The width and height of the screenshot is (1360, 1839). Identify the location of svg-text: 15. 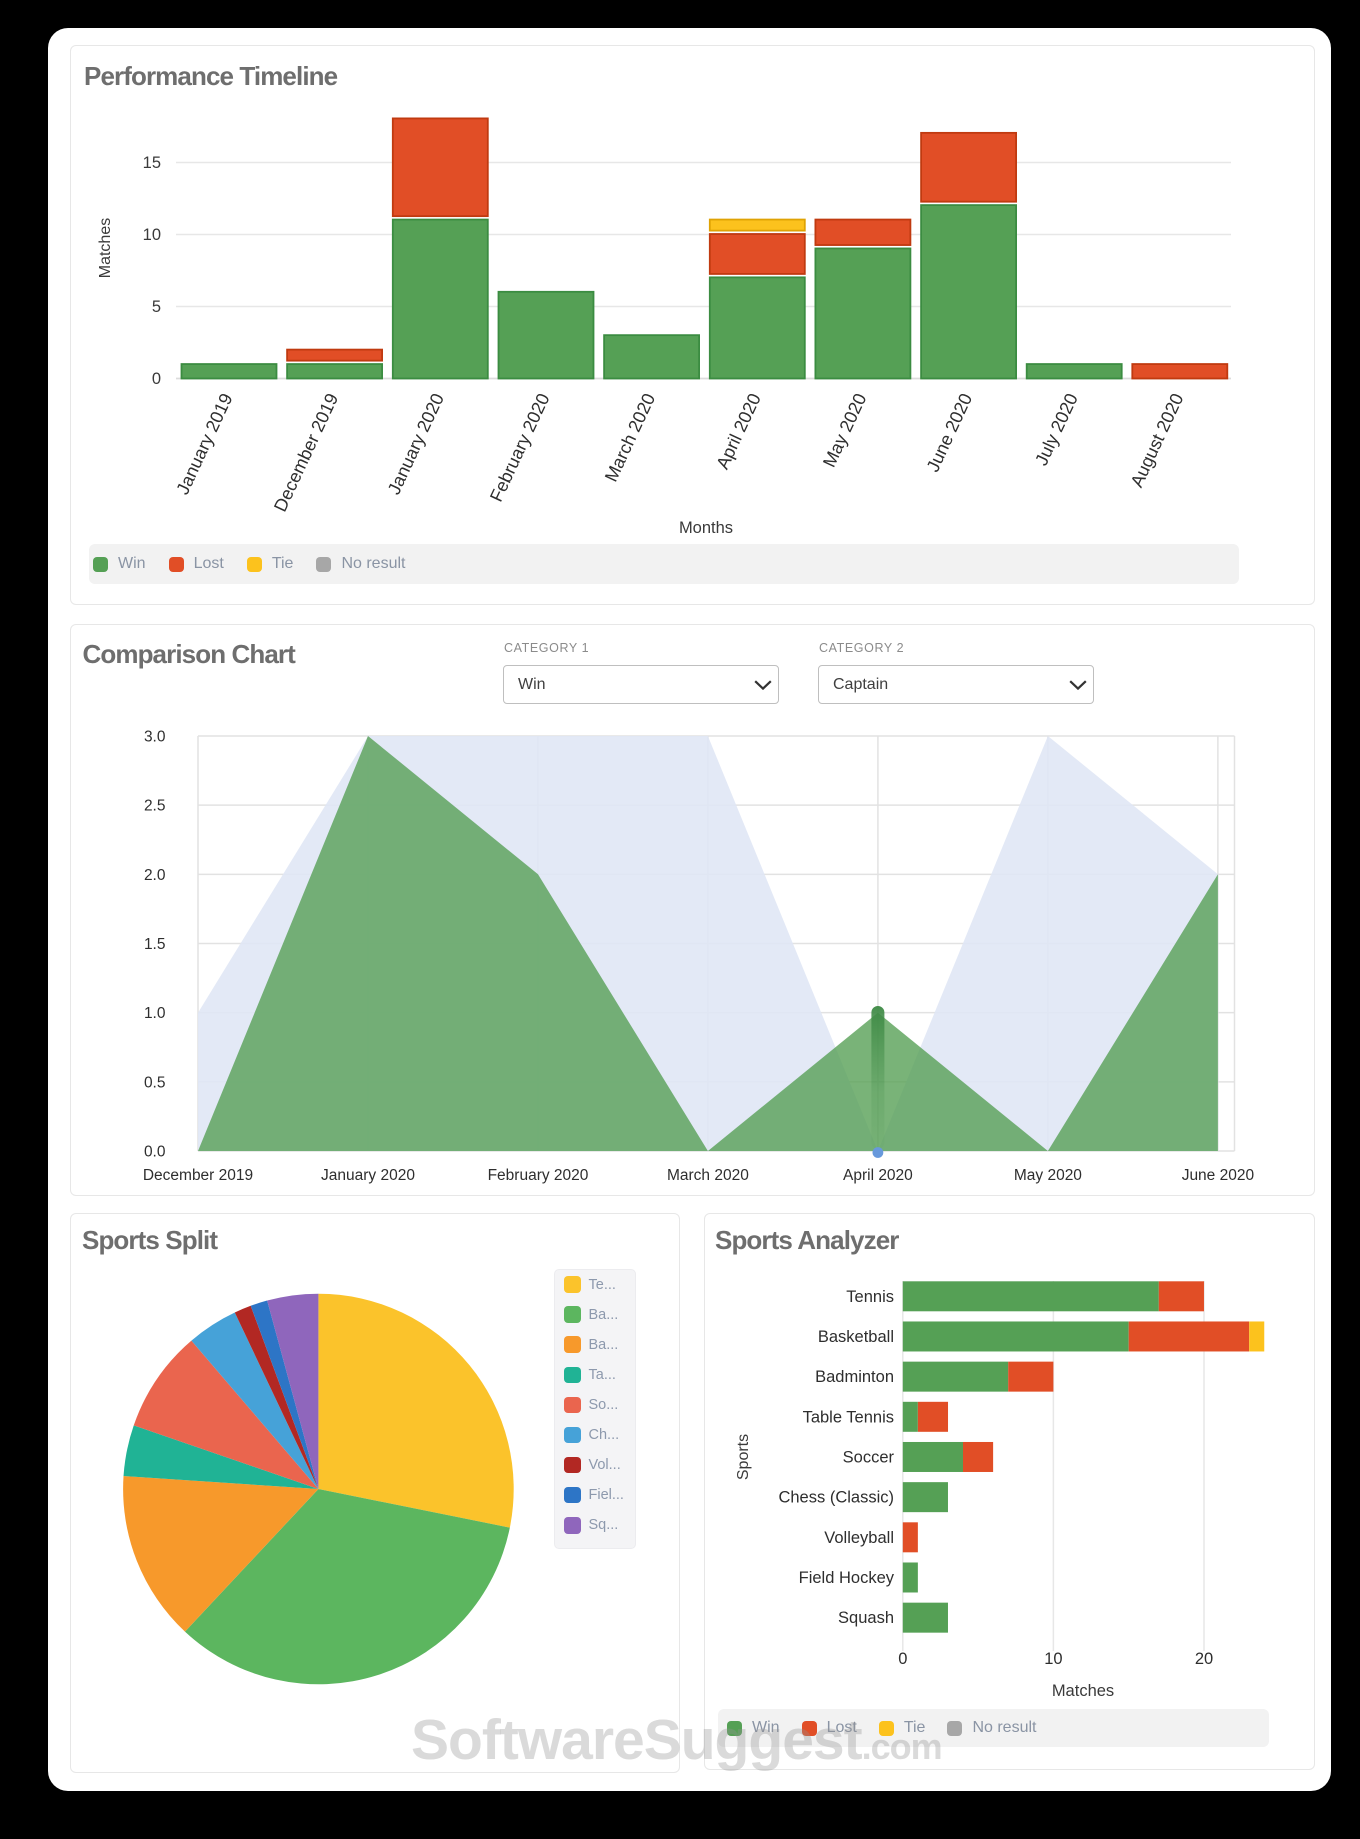
(152, 163).